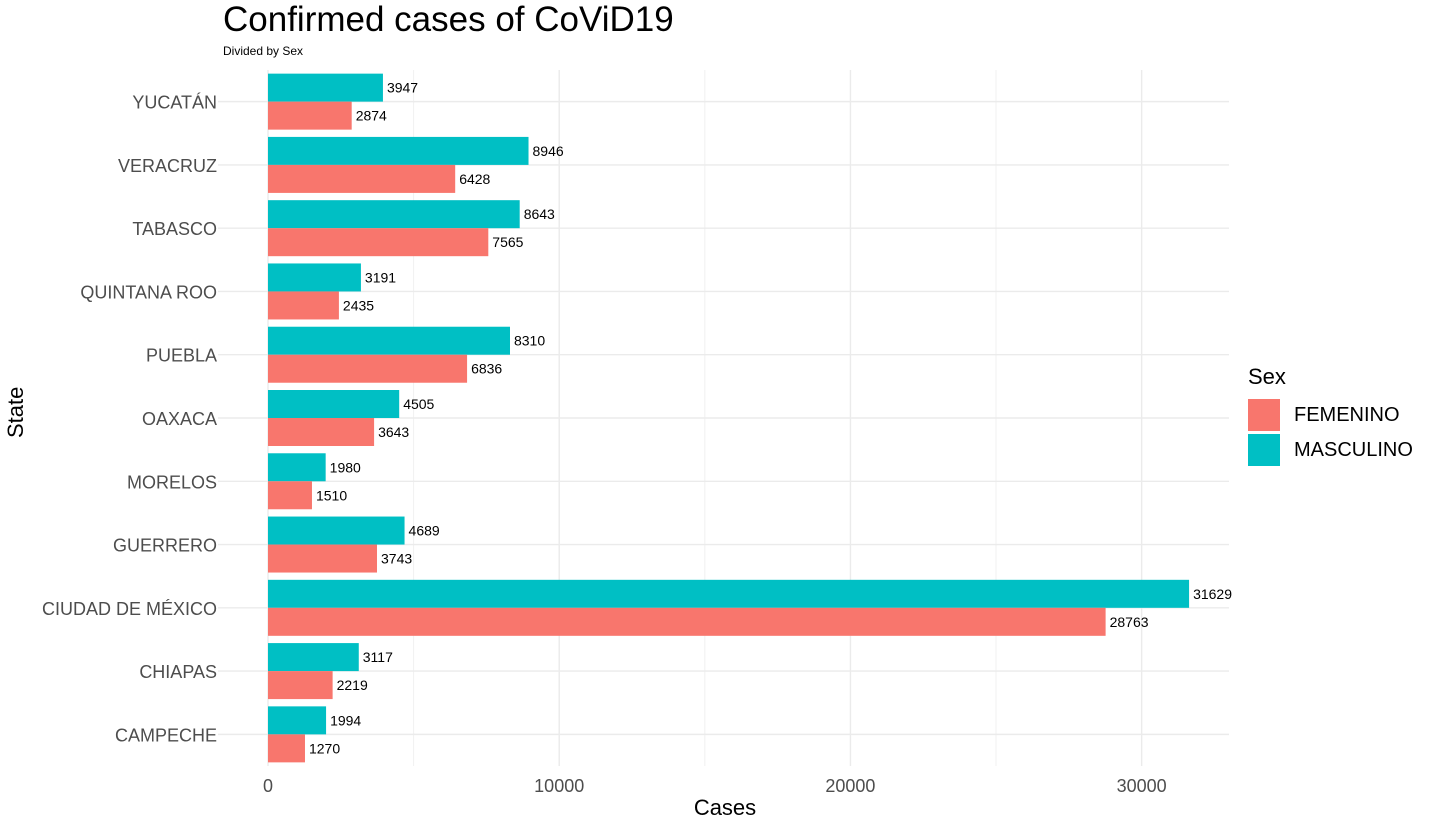  What do you see at coordinates (559, 786) in the screenshot?
I see `x-tick-label: 10000` at bounding box center [559, 786].